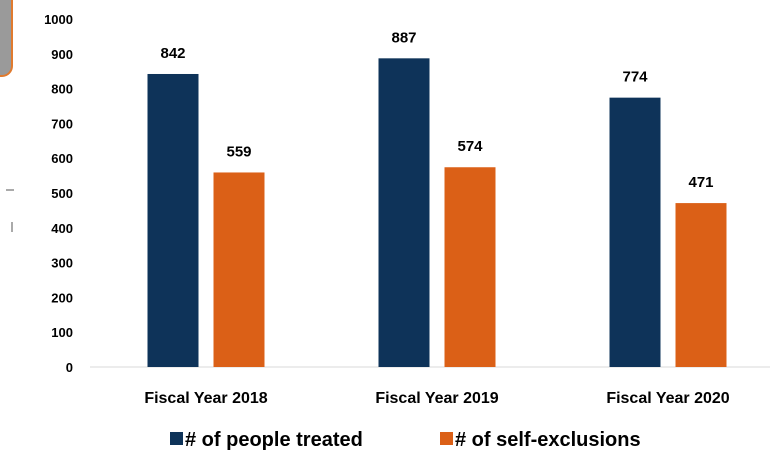 Image resolution: width=780 pixels, height=456 pixels. I want to click on y-tick-label: 0, so click(69, 367).